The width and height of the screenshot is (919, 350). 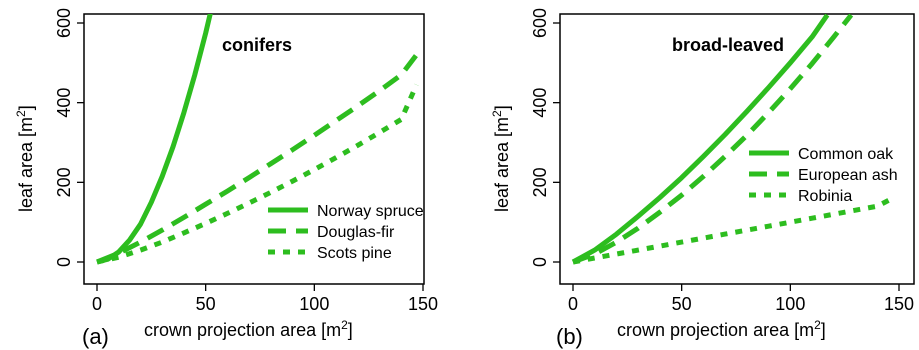 I want to click on legend-label: Robinia, so click(x=825, y=196).